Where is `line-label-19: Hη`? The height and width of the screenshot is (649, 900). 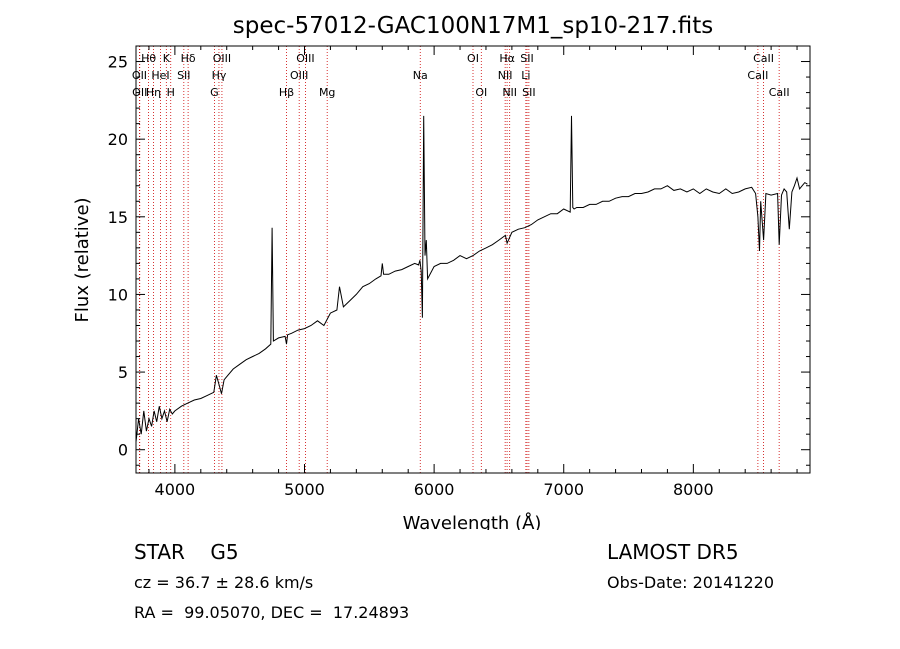 line-label-19: Hη is located at coordinates (153, 92).